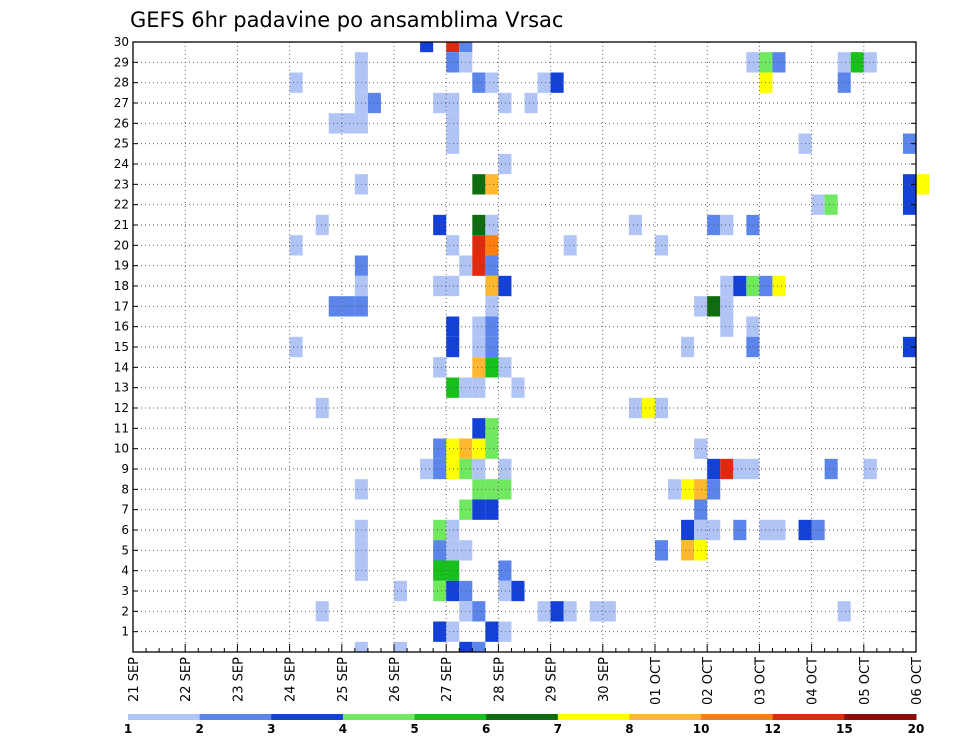  What do you see at coordinates (128, 729) in the screenshot?
I see `colorbar-label: 1` at bounding box center [128, 729].